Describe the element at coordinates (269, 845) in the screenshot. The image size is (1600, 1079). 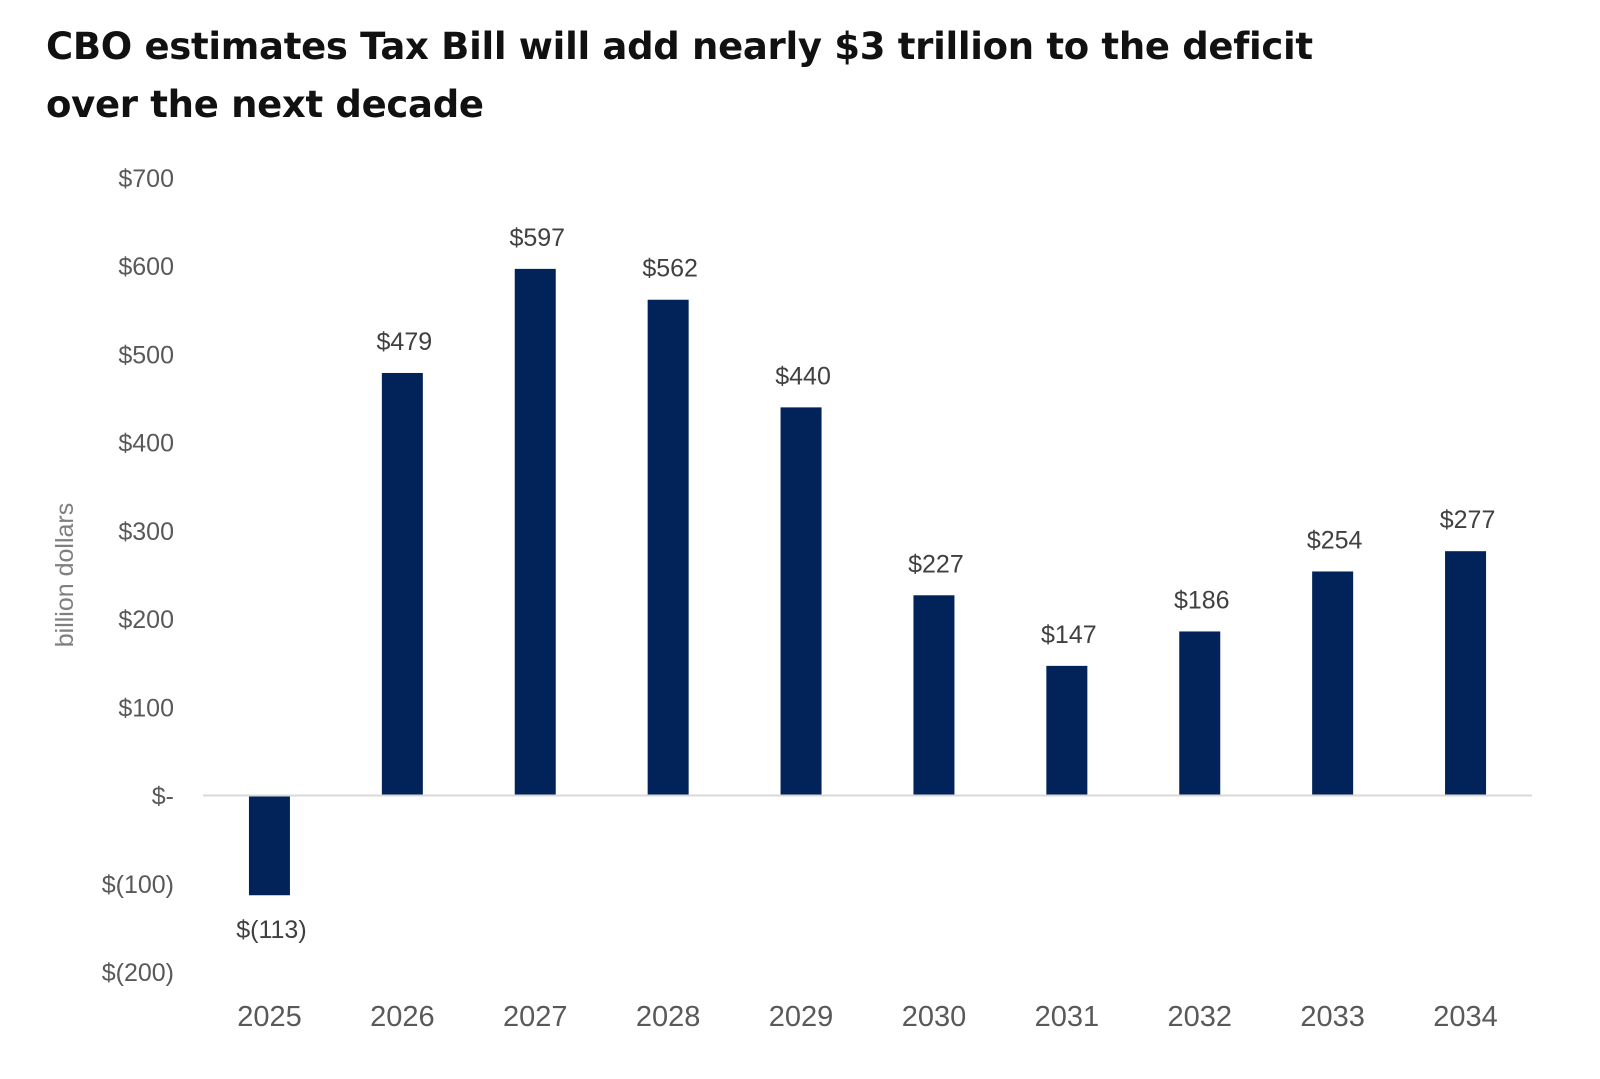
I see `bar-2025` at that location.